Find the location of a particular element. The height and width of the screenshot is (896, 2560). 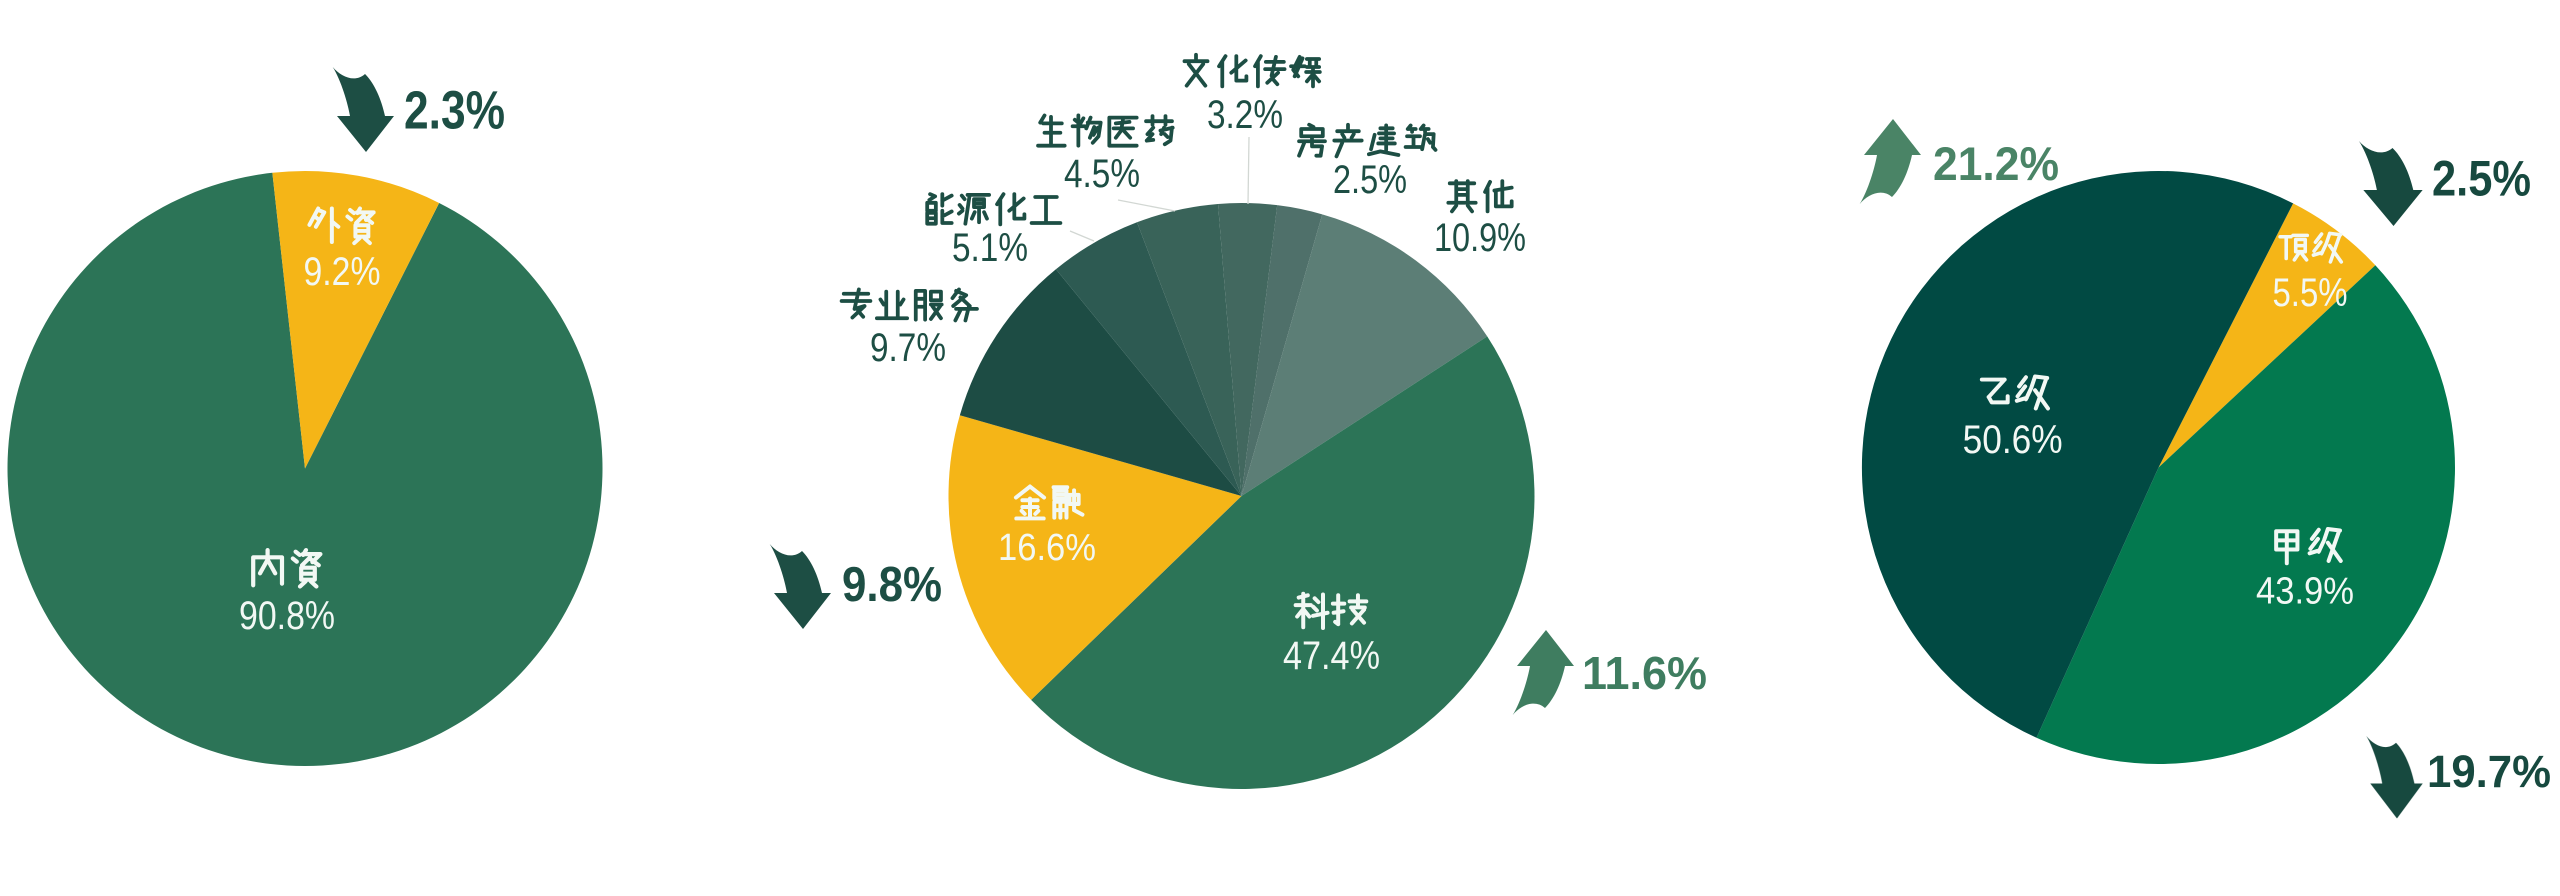

svg-text: 10.9% is located at coordinates (1480, 238).